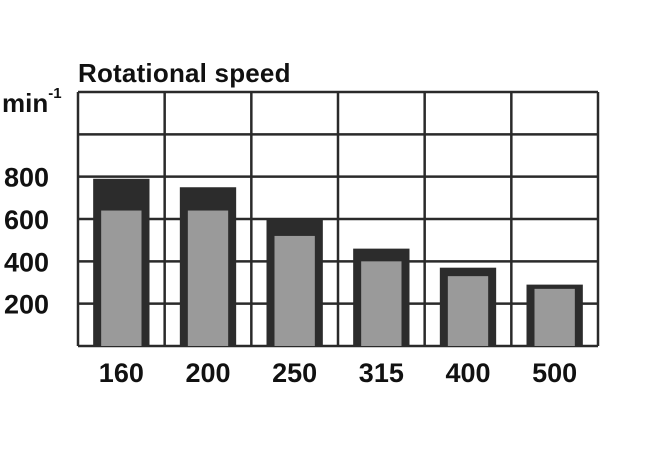 This screenshot has width=654, height=454. I want to click on chart-title: Rotational speed, so click(184, 73).